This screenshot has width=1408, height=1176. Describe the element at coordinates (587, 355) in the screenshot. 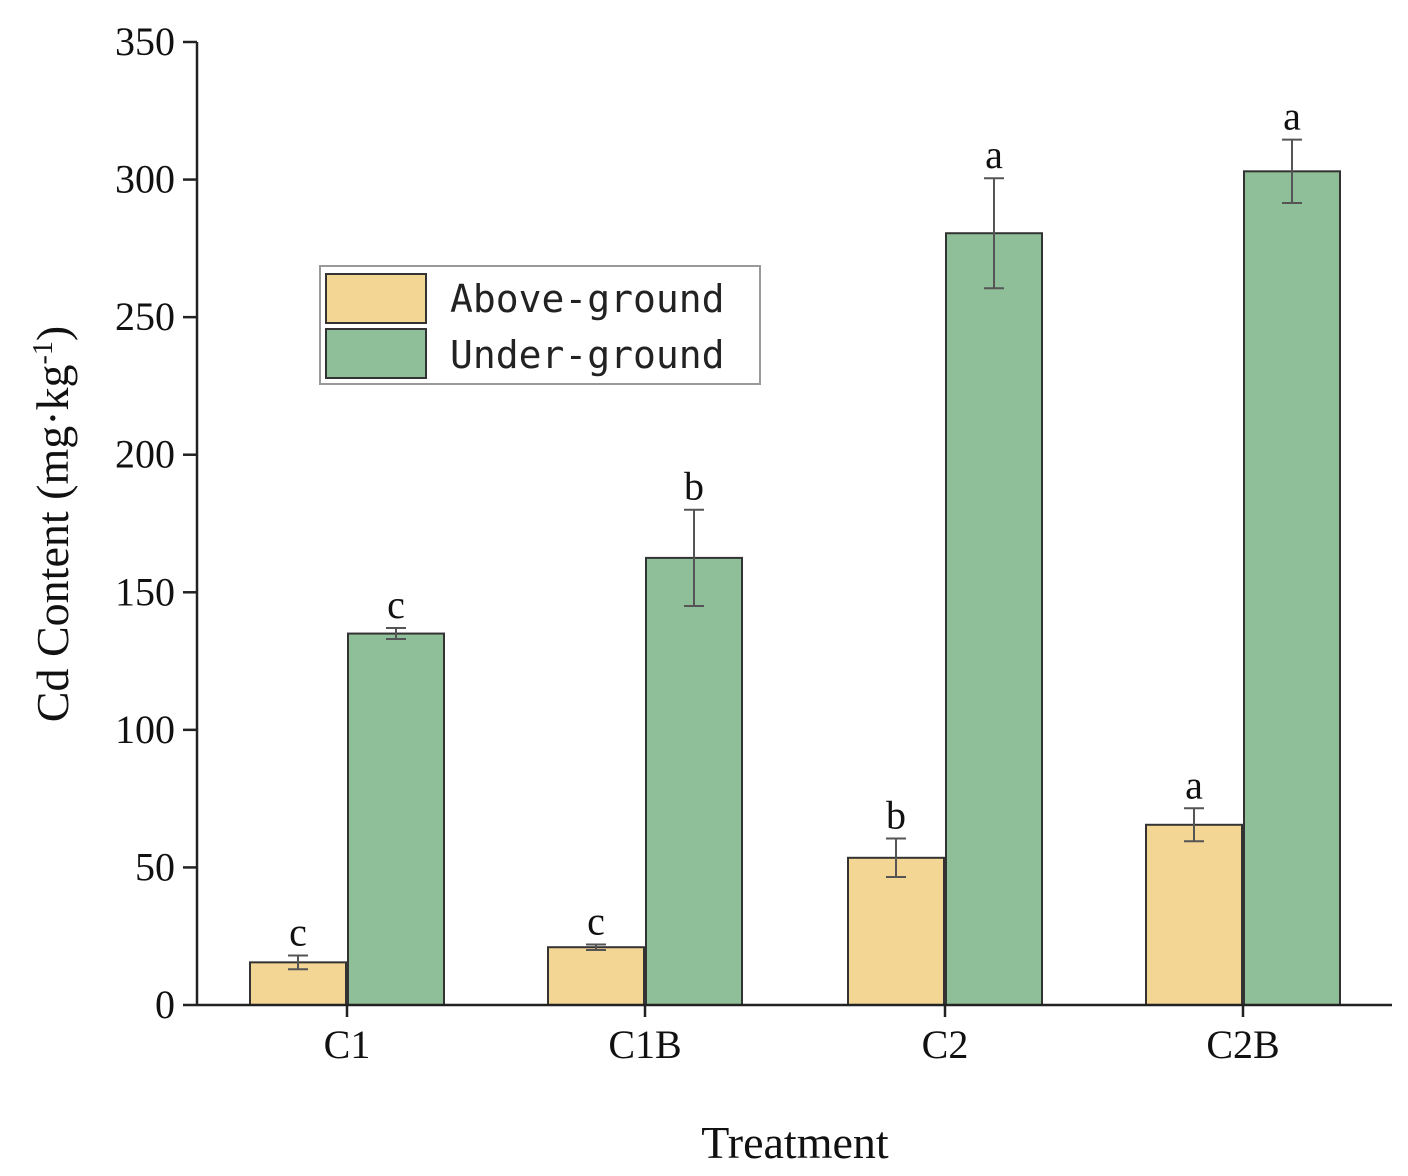

I see `legend-label-under-ground: Under-ground` at that location.